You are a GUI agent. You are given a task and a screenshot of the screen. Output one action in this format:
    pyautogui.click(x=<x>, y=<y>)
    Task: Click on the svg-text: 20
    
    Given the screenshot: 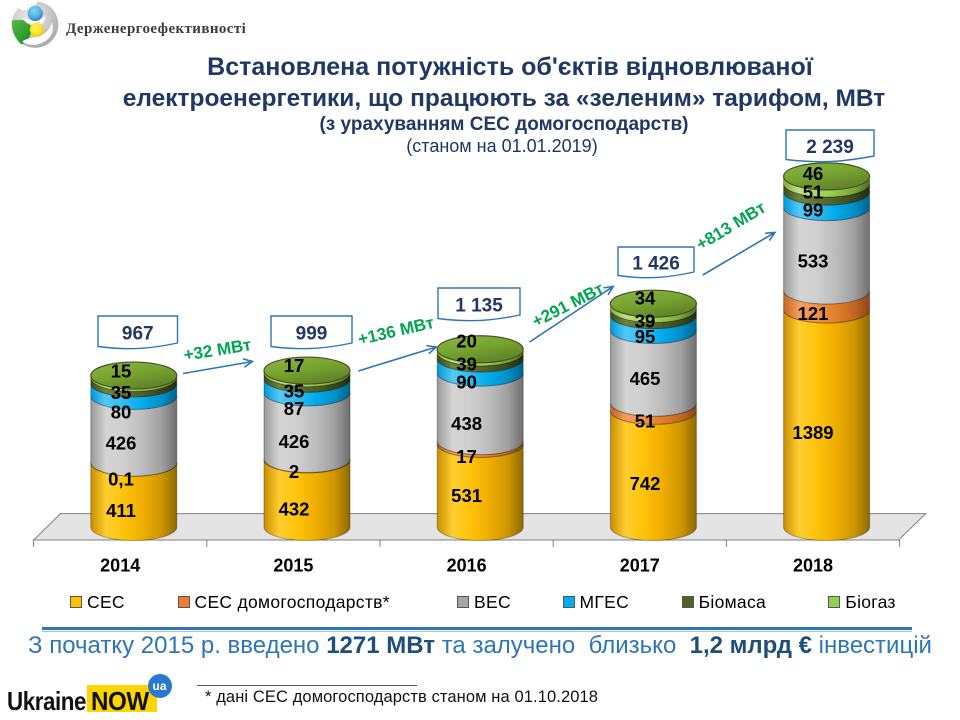 What is the action you would take?
    pyautogui.click(x=466, y=341)
    